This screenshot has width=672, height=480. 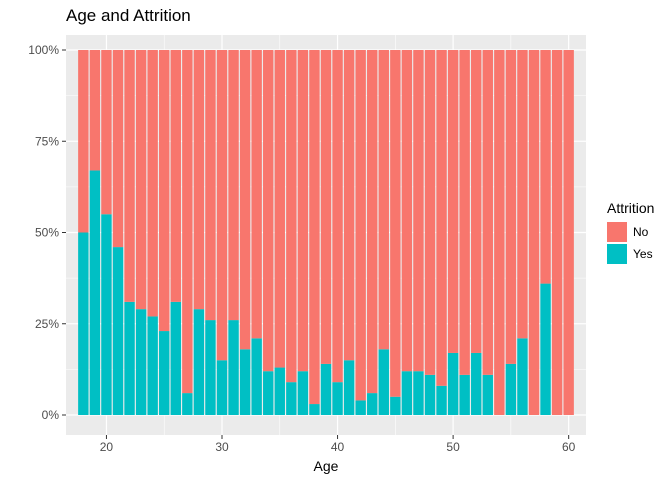 I want to click on y-tick-label: 50%, so click(x=47, y=233).